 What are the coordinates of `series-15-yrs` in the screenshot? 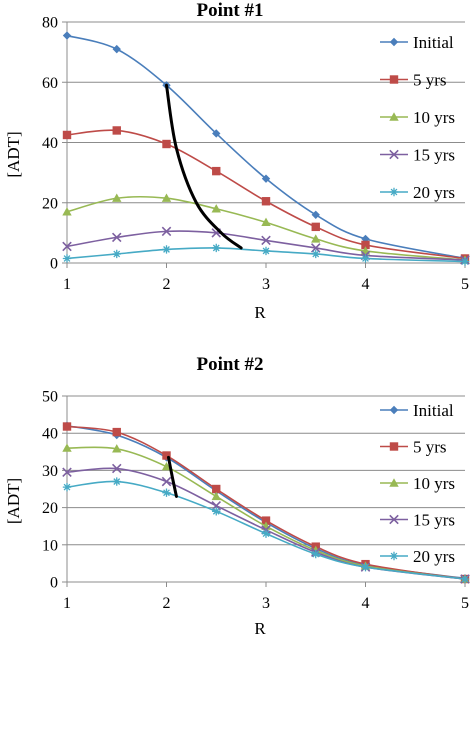 It's located at (266, 245).